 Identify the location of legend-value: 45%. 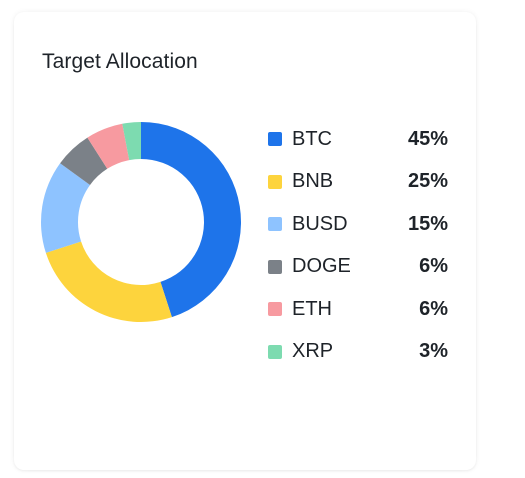
(427, 138).